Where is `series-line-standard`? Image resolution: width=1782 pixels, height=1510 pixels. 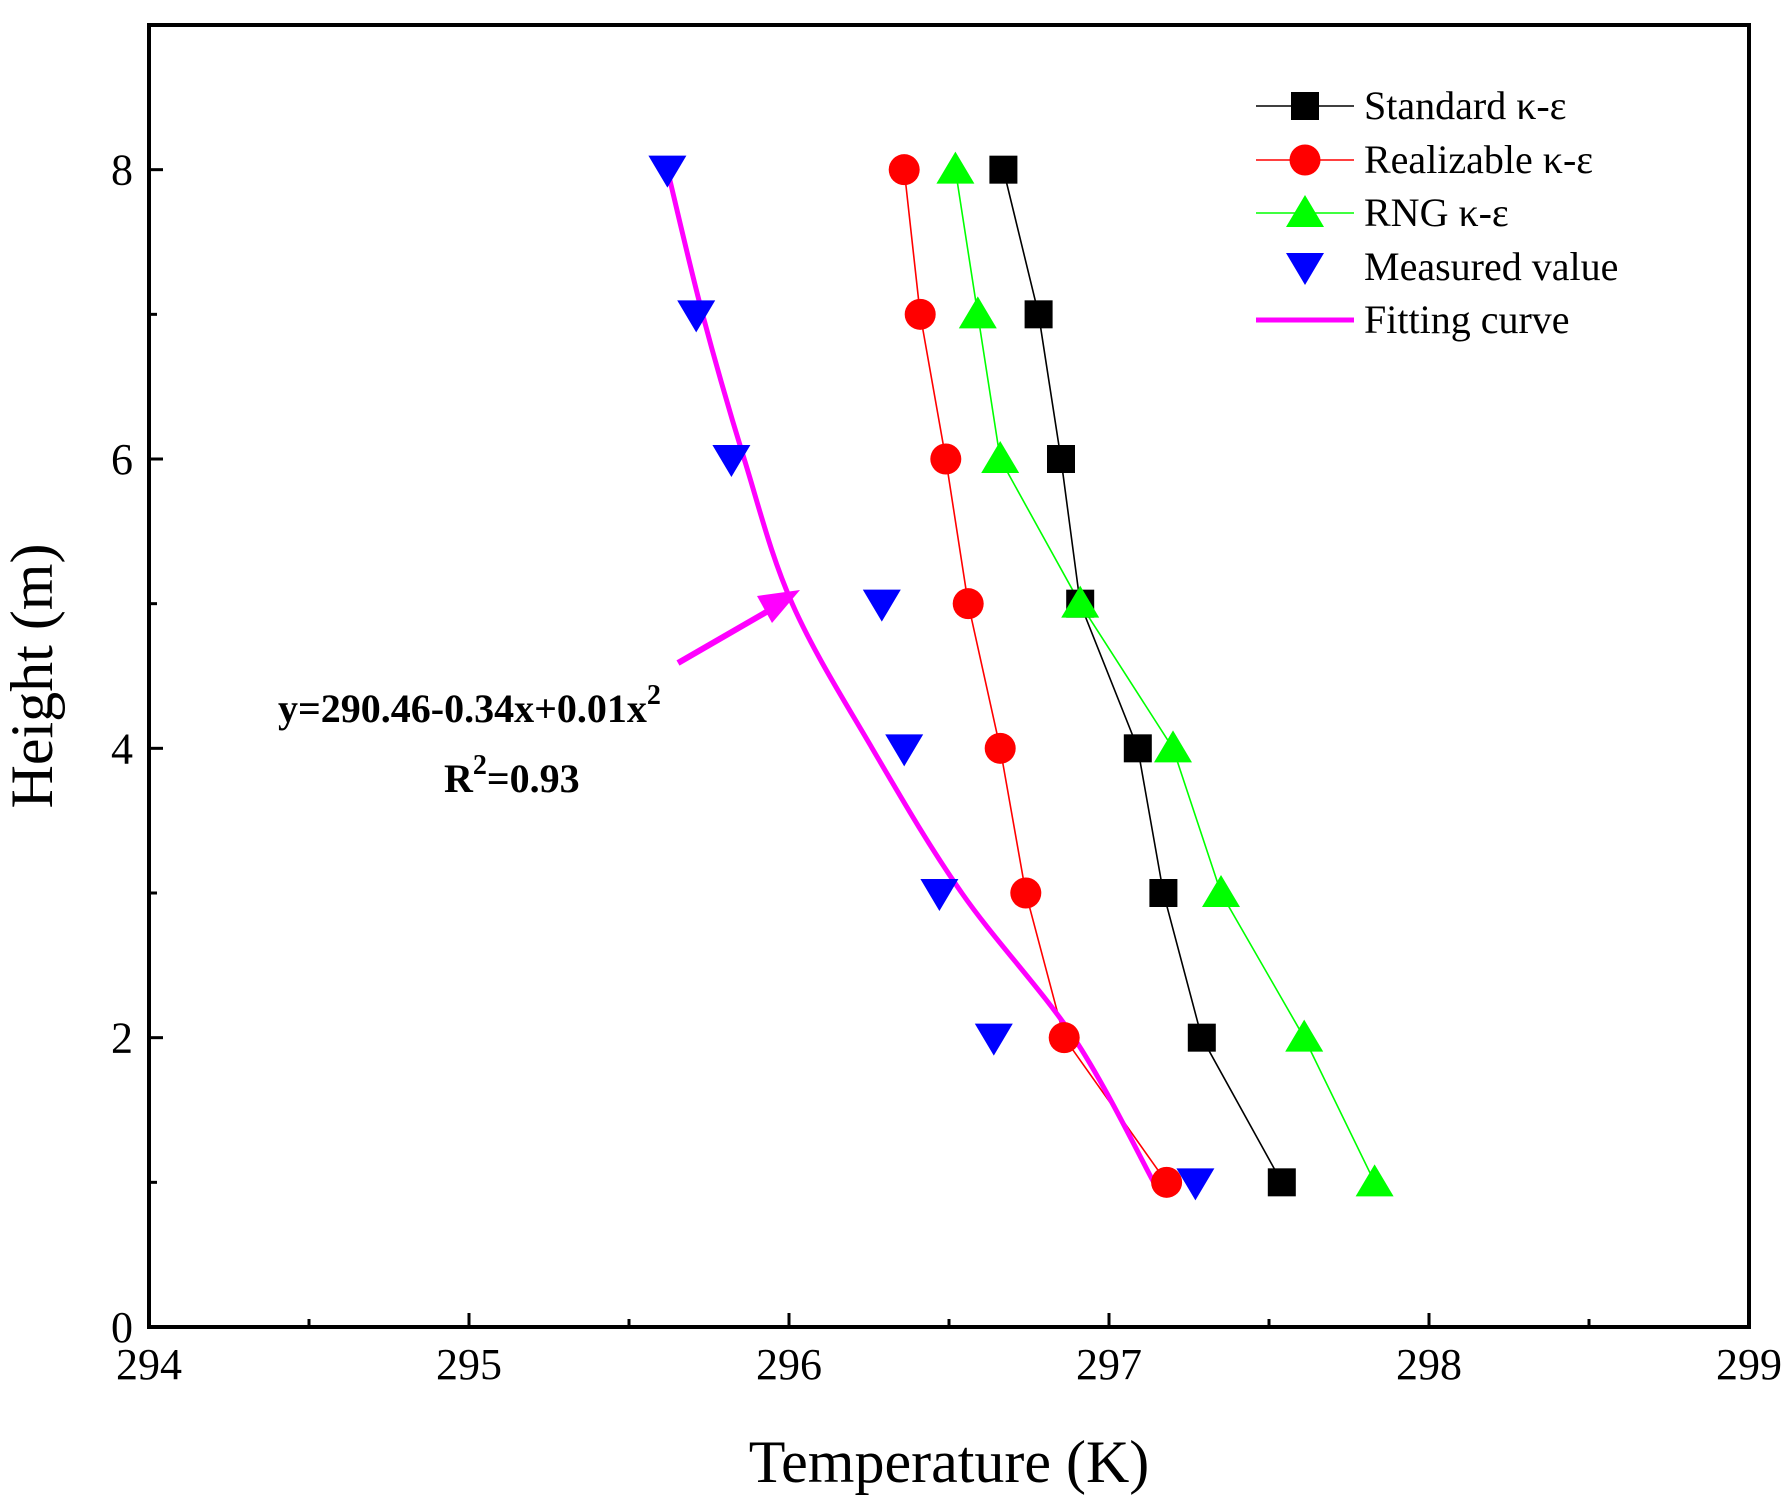 series-line-standard is located at coordinates (1142, 676).